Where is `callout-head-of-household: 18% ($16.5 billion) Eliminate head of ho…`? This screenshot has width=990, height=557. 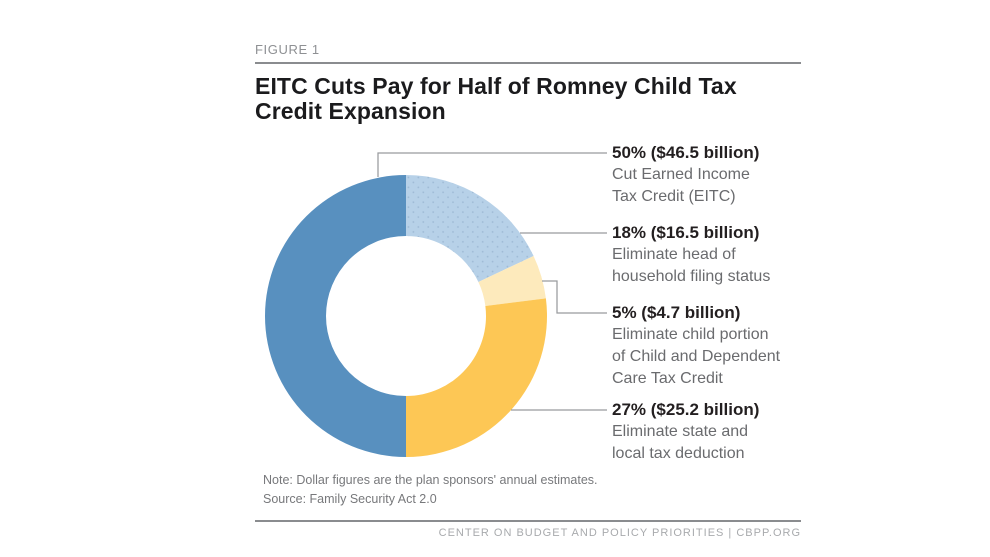 callout-head-of-household: 18% ($16.5 billion) Eliminate head of ho… is located at coordinates (719, 255).